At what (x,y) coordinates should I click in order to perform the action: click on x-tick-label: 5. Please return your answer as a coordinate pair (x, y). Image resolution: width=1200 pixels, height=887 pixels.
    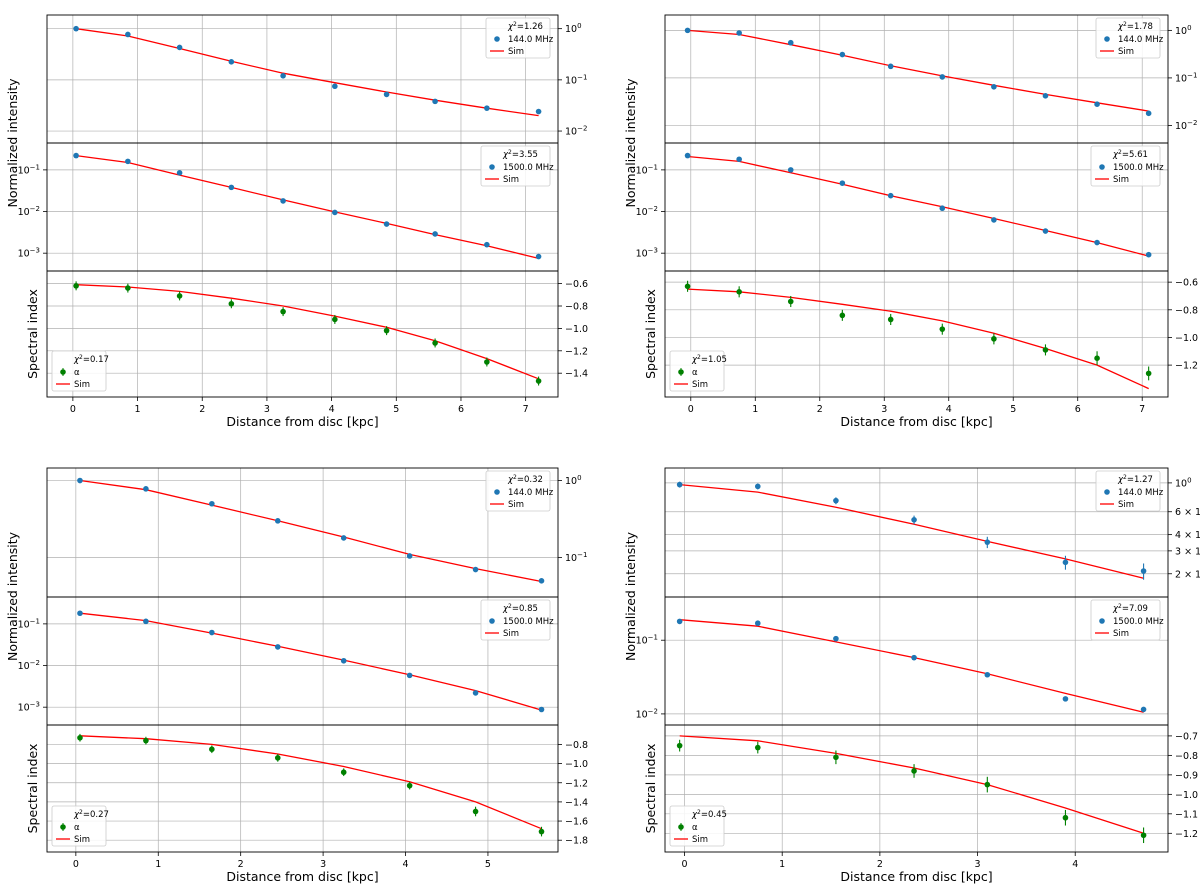
    Looking at the image, I should click on (396, 409).